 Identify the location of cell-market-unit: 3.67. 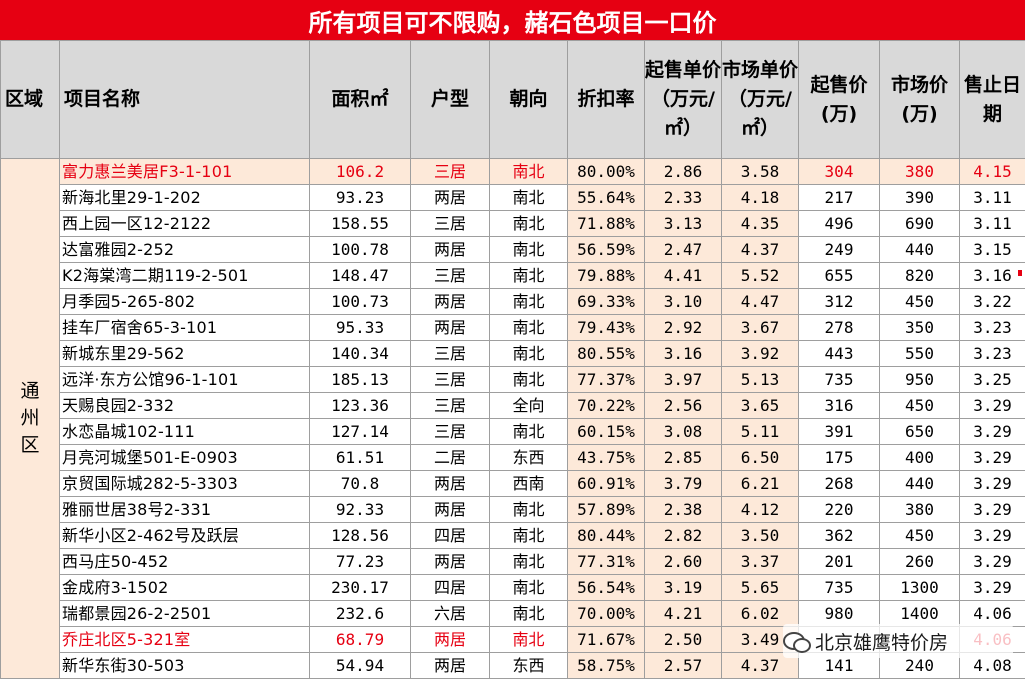
(760, 327).